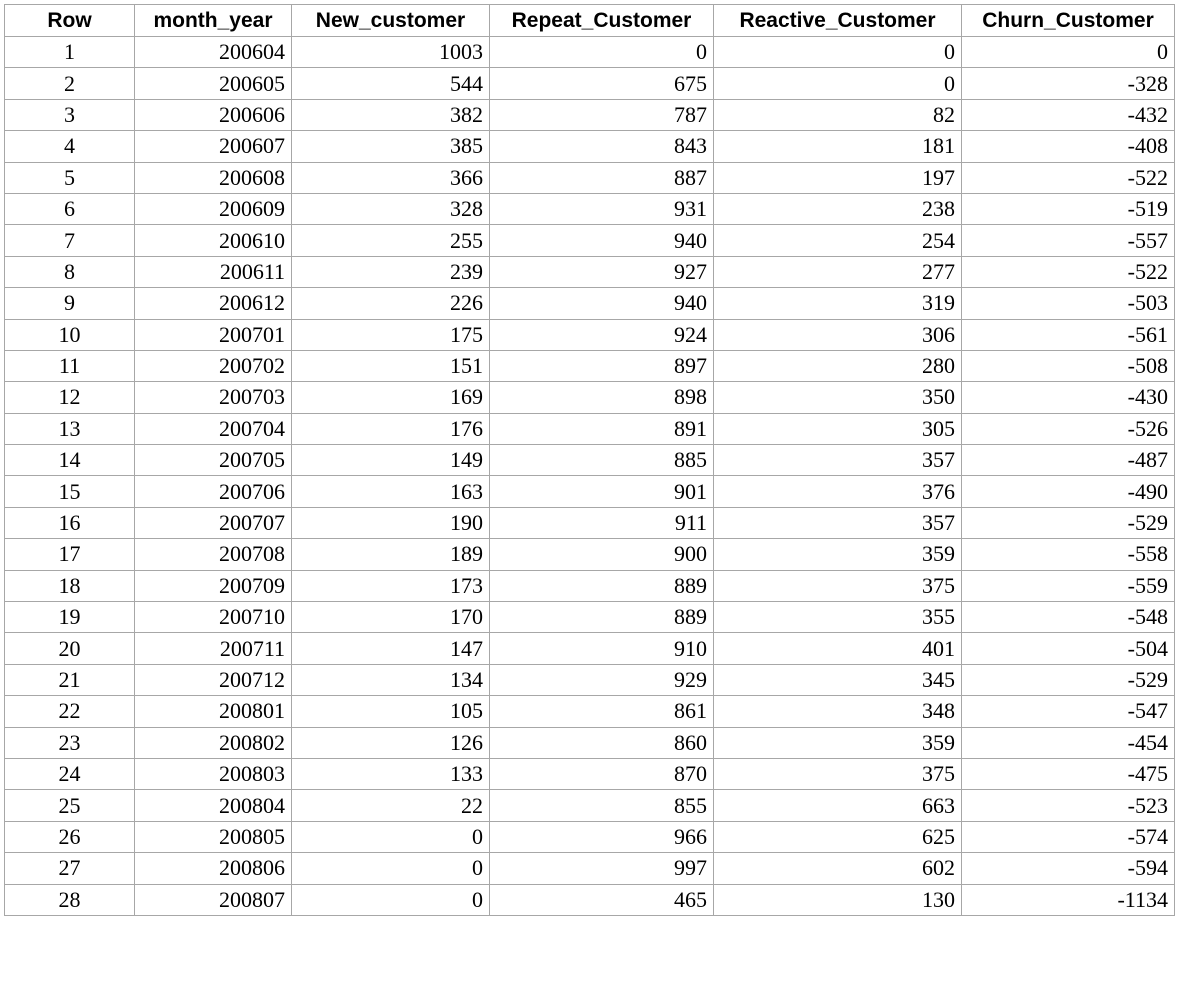  I want to click on table-row: 9 200612 226 940 319 -503, so click(589, 303).